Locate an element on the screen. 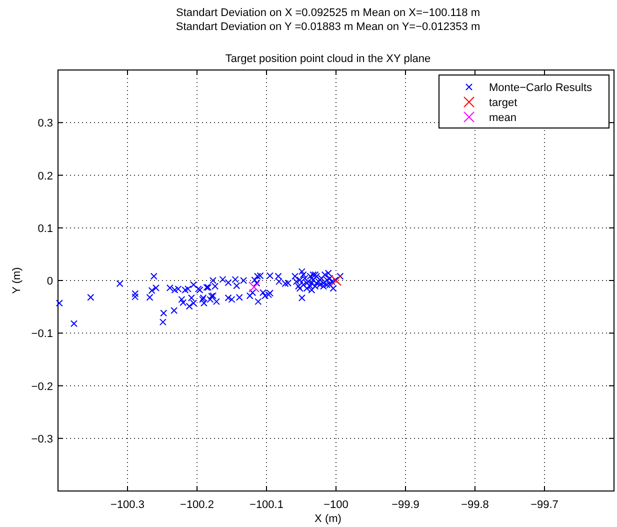 The width and height of the screenshot is (617, 527). y-tick-label: −0.2 is located at coordinates (42, 386).